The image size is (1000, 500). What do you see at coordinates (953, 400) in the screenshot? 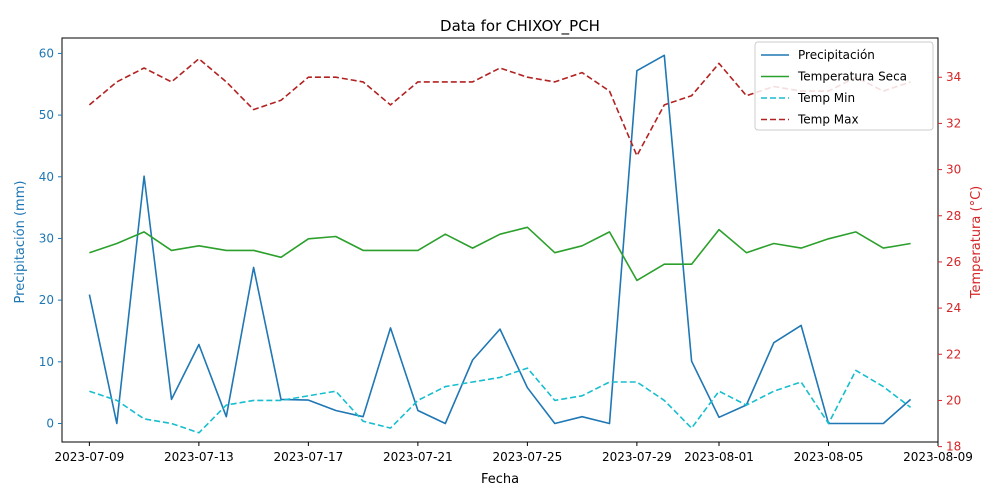
I see `y-right-tick-label: 20` at bounding box center [953, 400].